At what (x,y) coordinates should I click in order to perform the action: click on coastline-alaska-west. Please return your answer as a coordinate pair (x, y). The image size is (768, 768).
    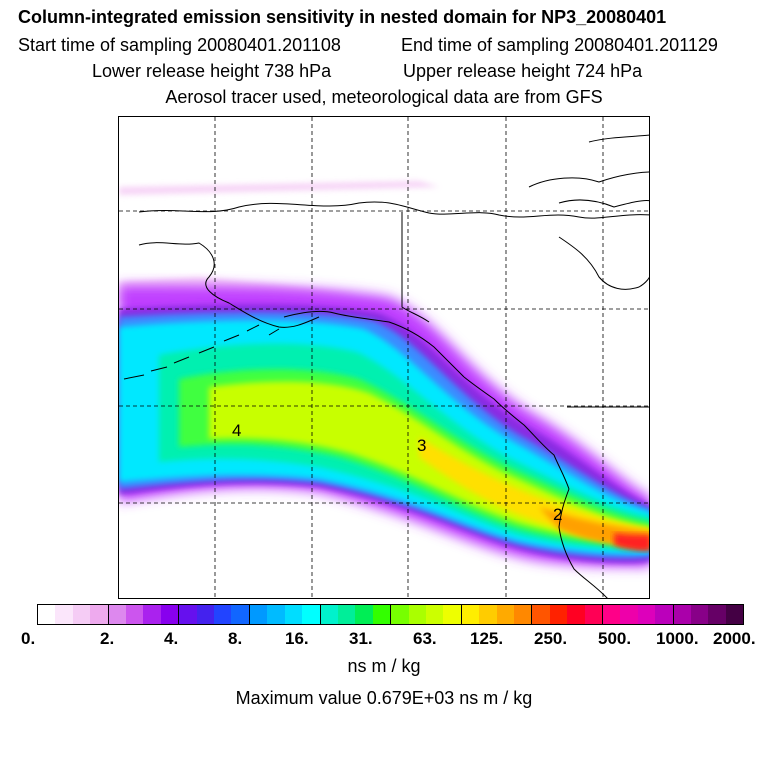
    Looking at the image, I should click on (229, 285).